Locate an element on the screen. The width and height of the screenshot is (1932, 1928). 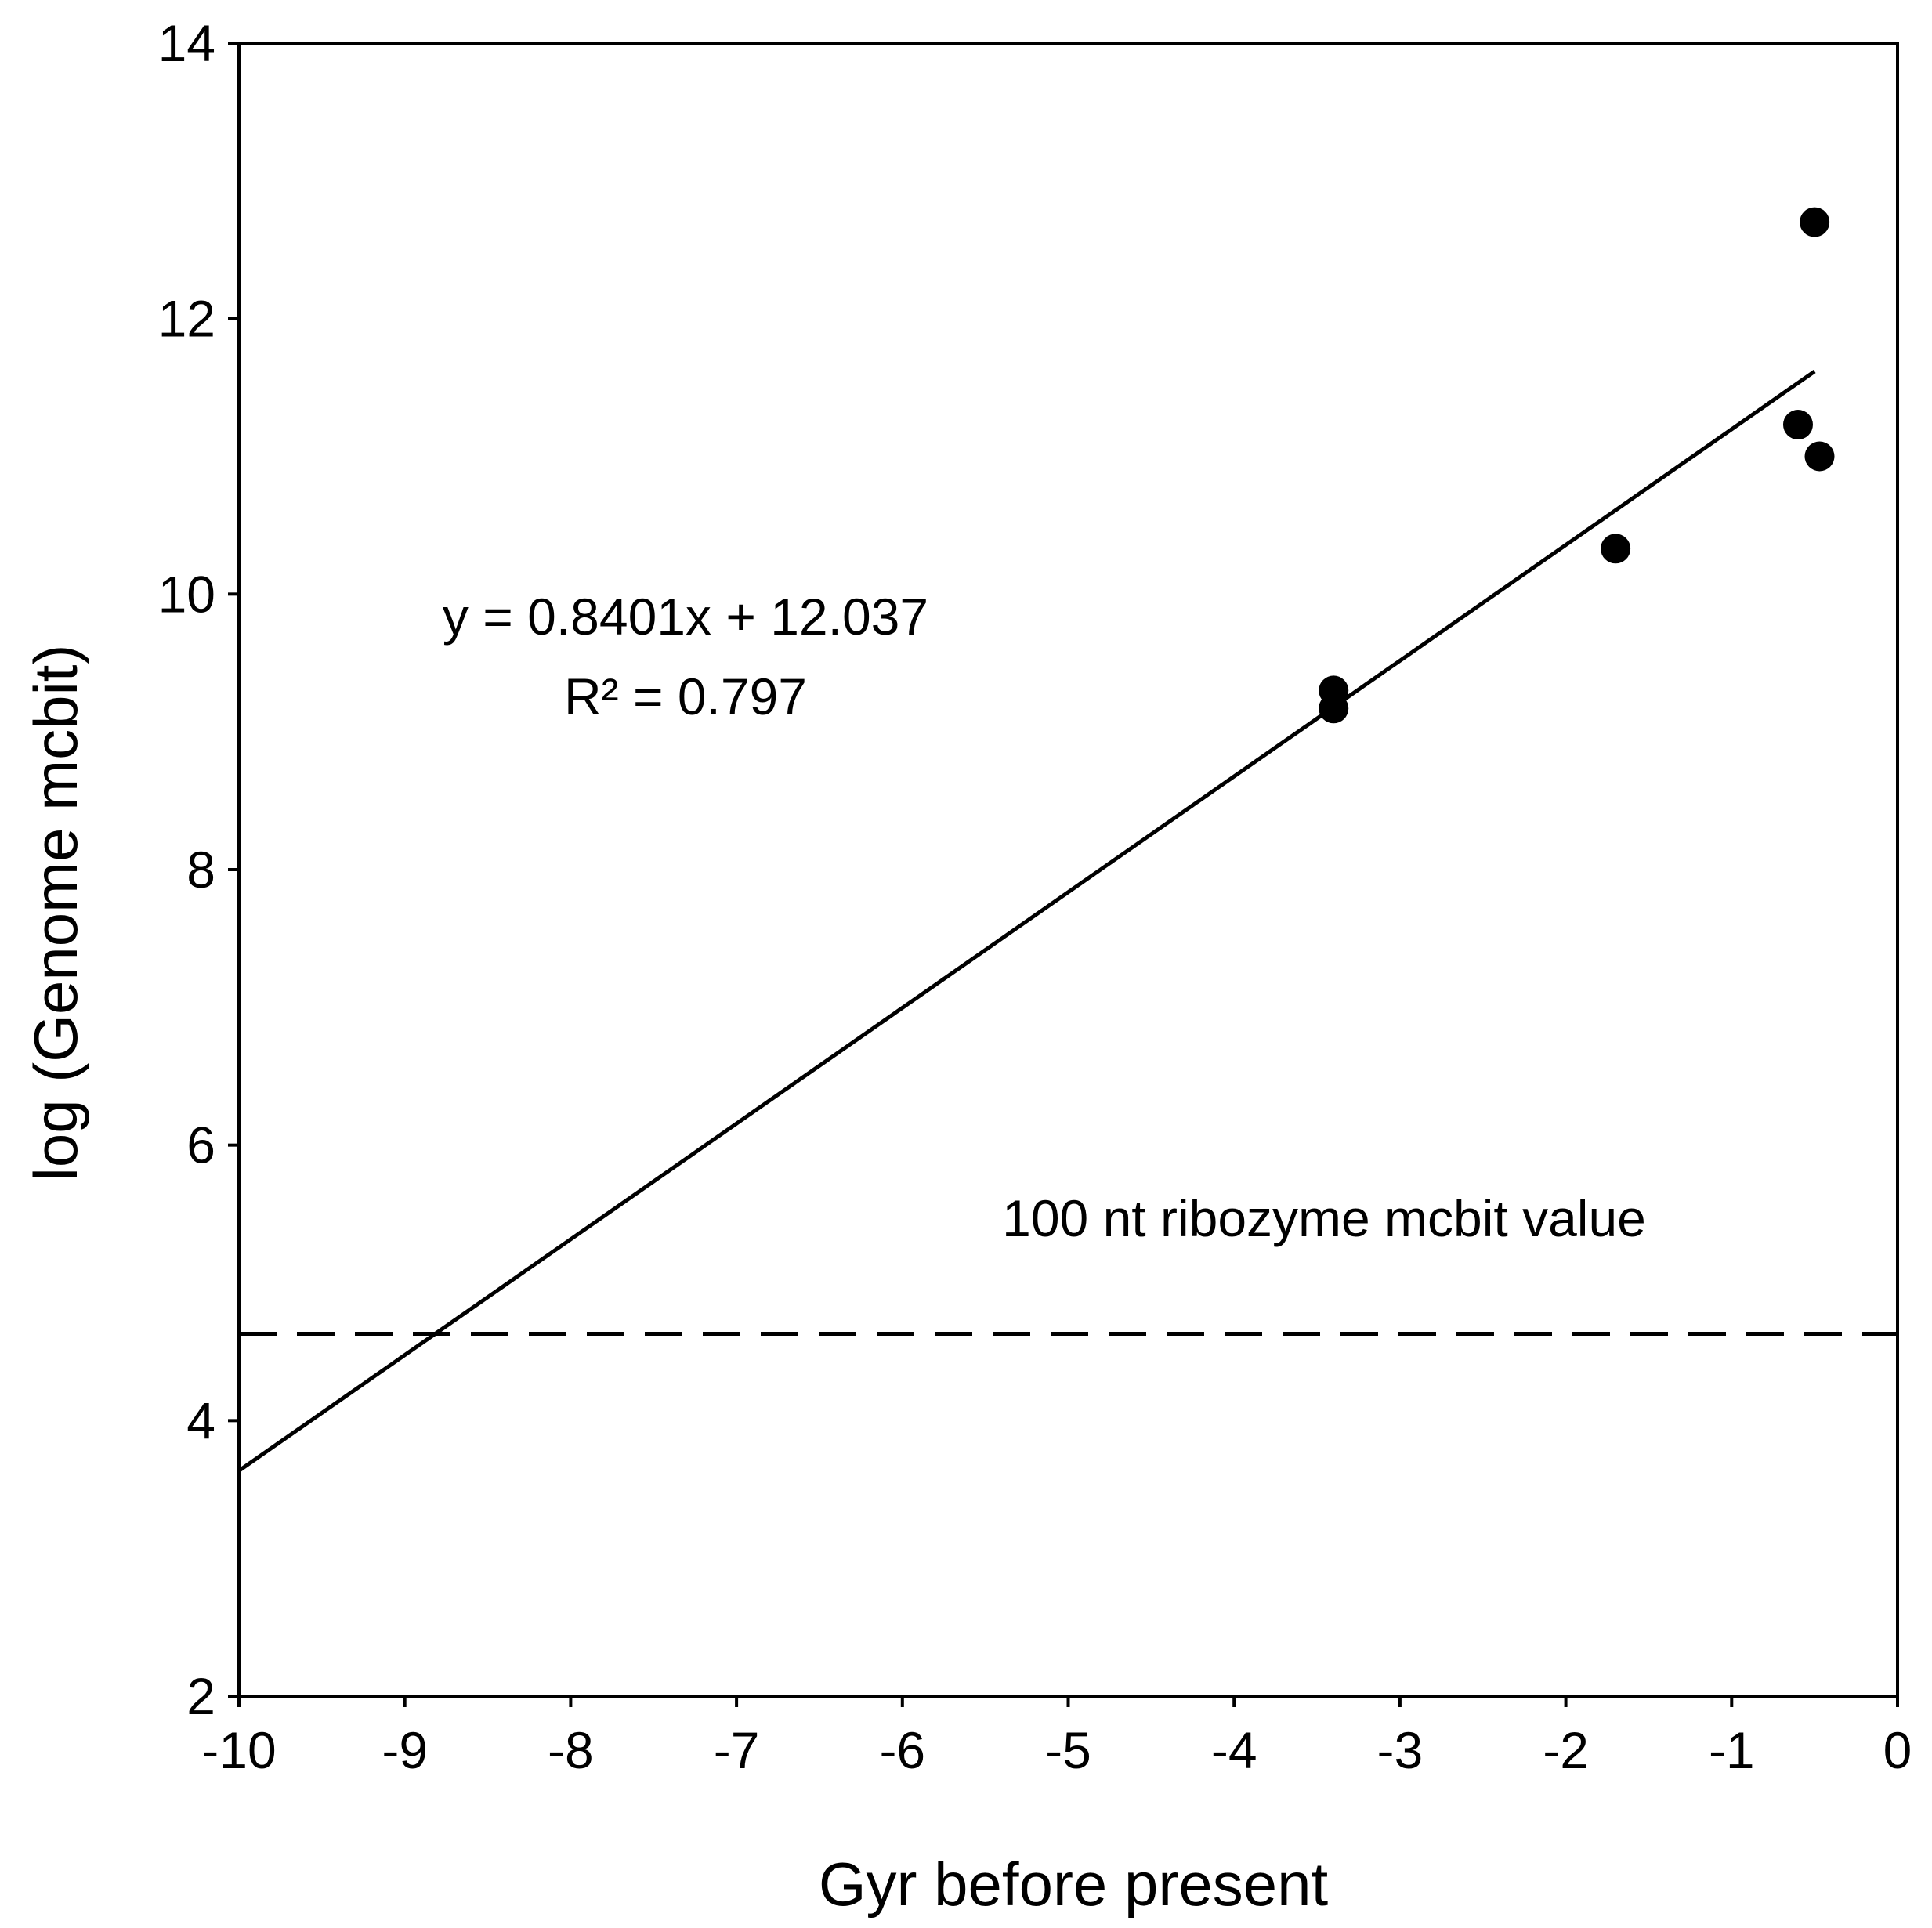
y-tick-label: 8 is located at coordinates (200, 870).